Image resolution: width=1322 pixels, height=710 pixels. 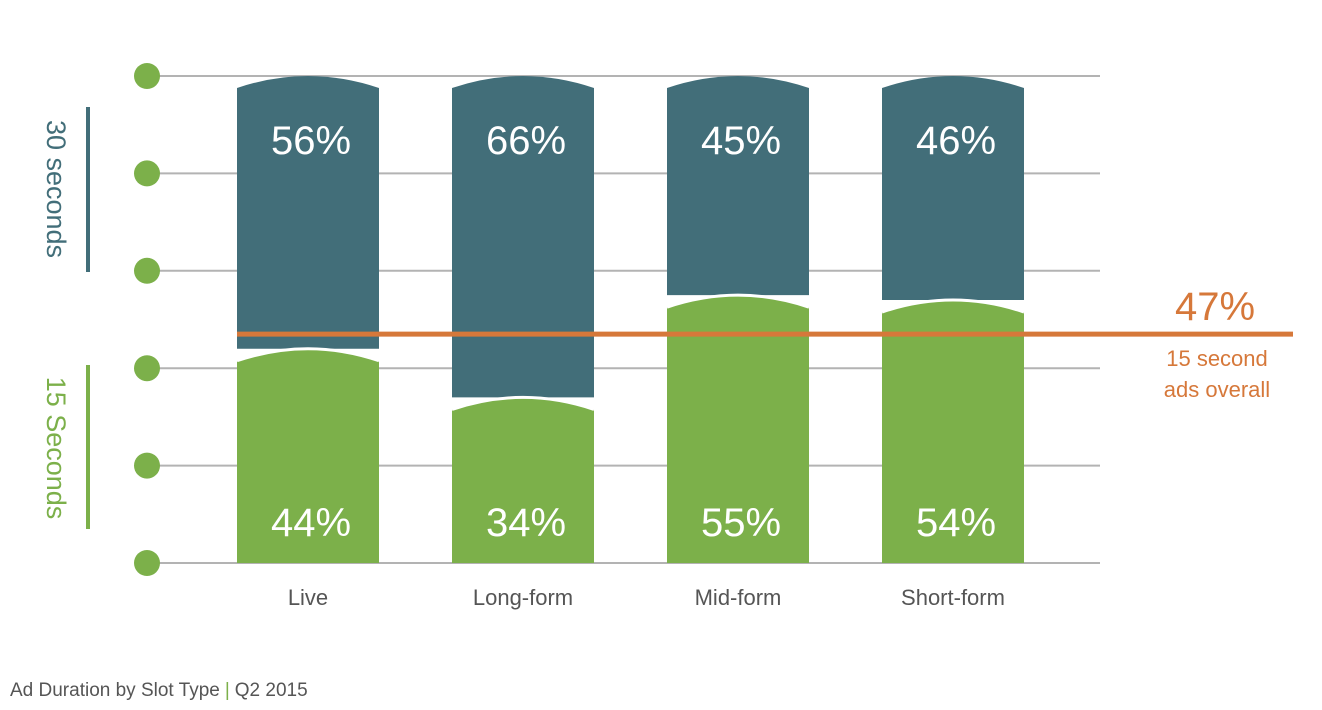 What do you see at coordinates (526, 523) in the screenshot?
I see `value-label-15-seconds: 34%` at bounding box center [526, 523].